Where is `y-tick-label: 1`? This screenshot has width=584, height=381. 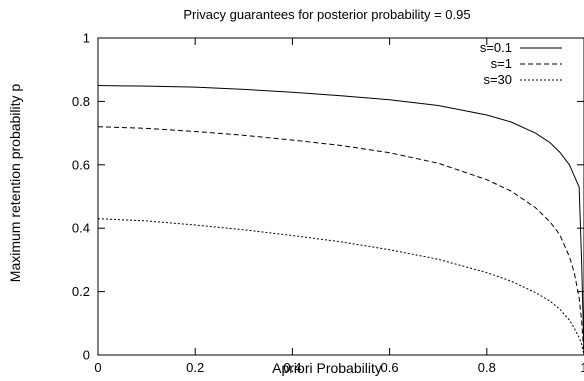
y-tick-label: 1 is located at coordinates (86, 38).